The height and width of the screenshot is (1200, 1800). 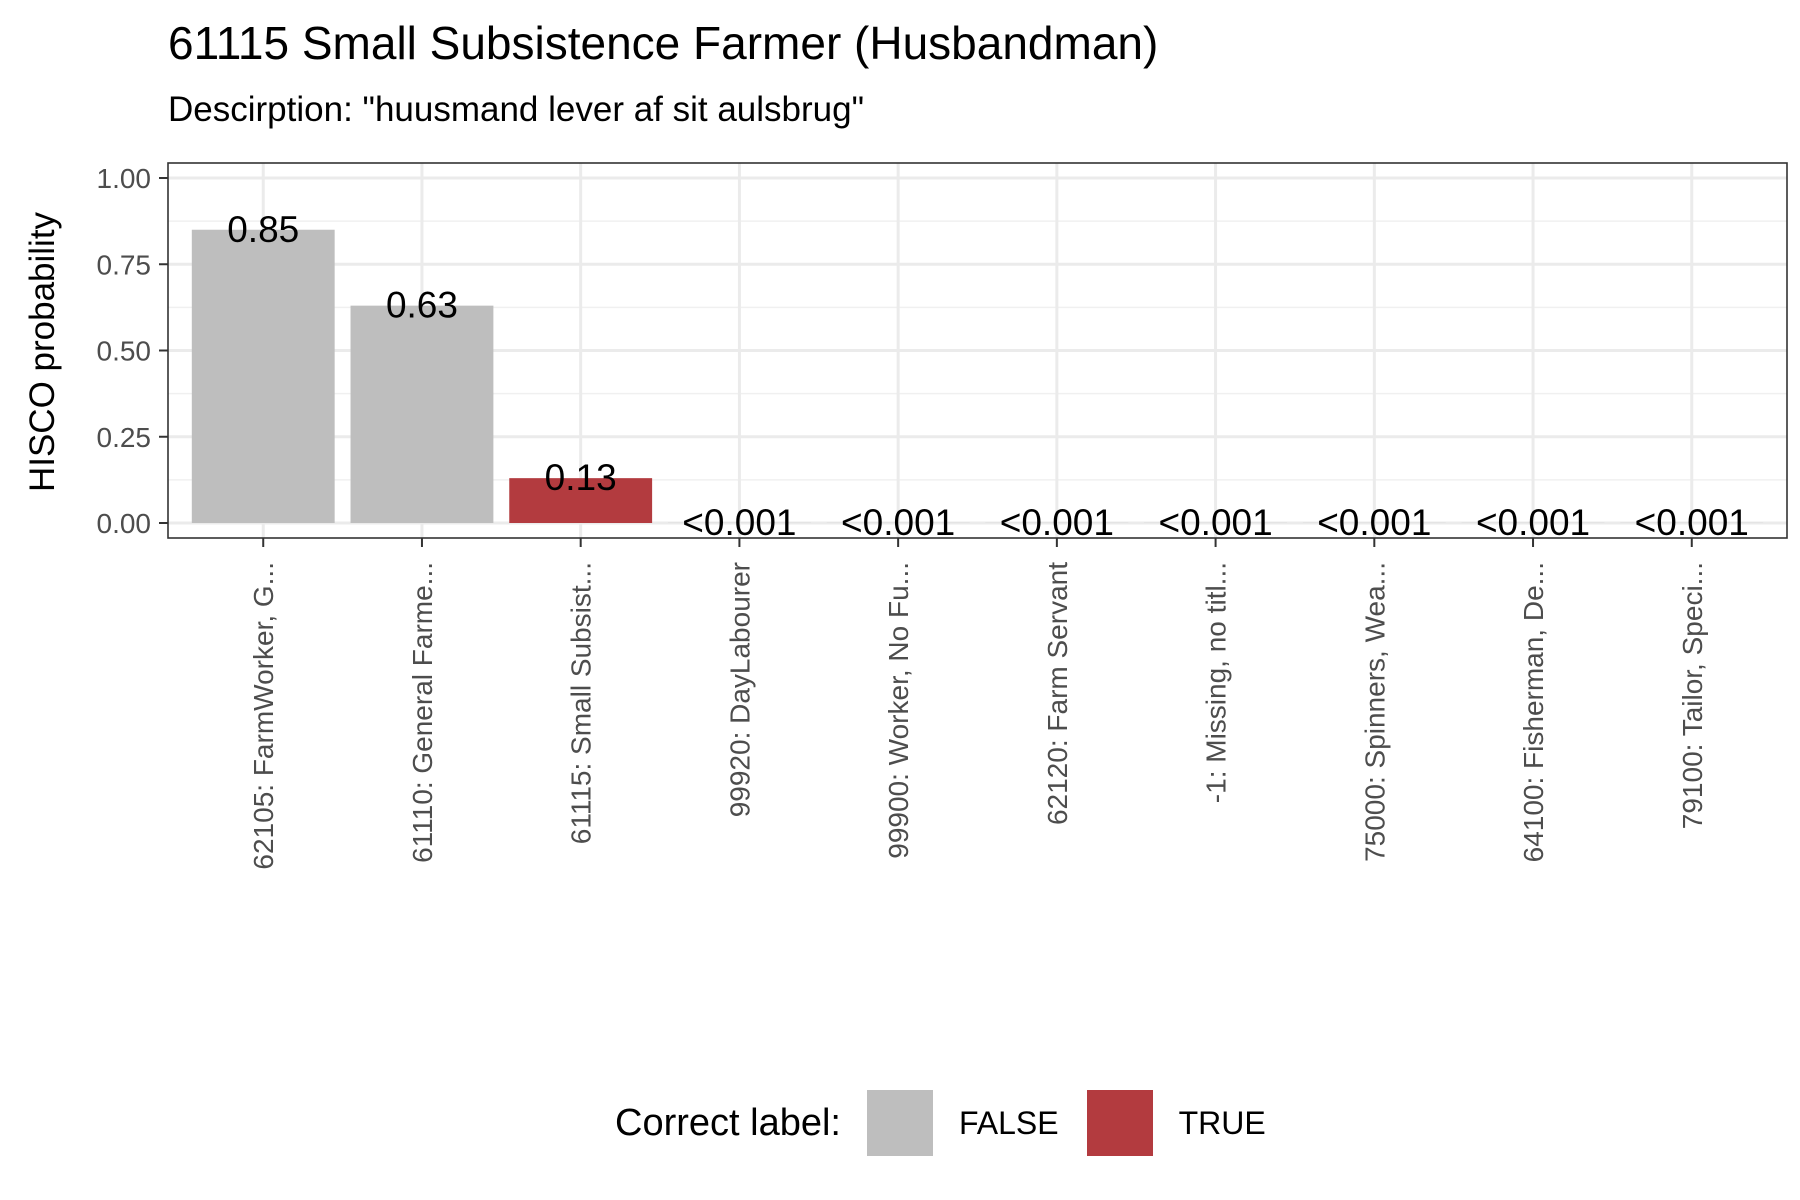 I want to click on legend-label-true: TRUE, so click(x=1222, y=1122).